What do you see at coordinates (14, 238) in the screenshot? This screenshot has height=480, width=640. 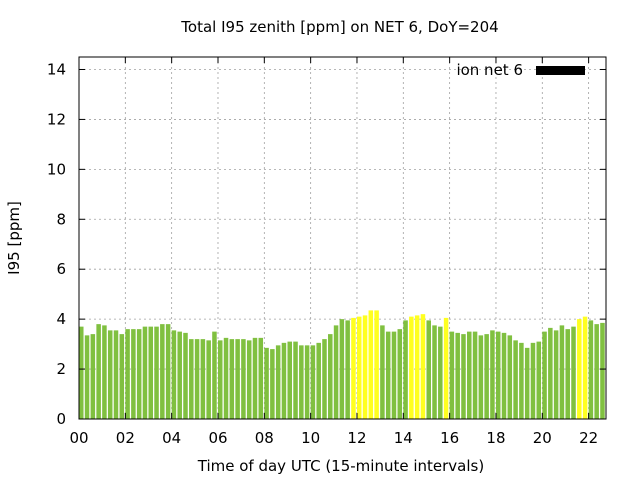 I see `y-axis-label: I95 [ppm]` at bounding box center [14, 238].